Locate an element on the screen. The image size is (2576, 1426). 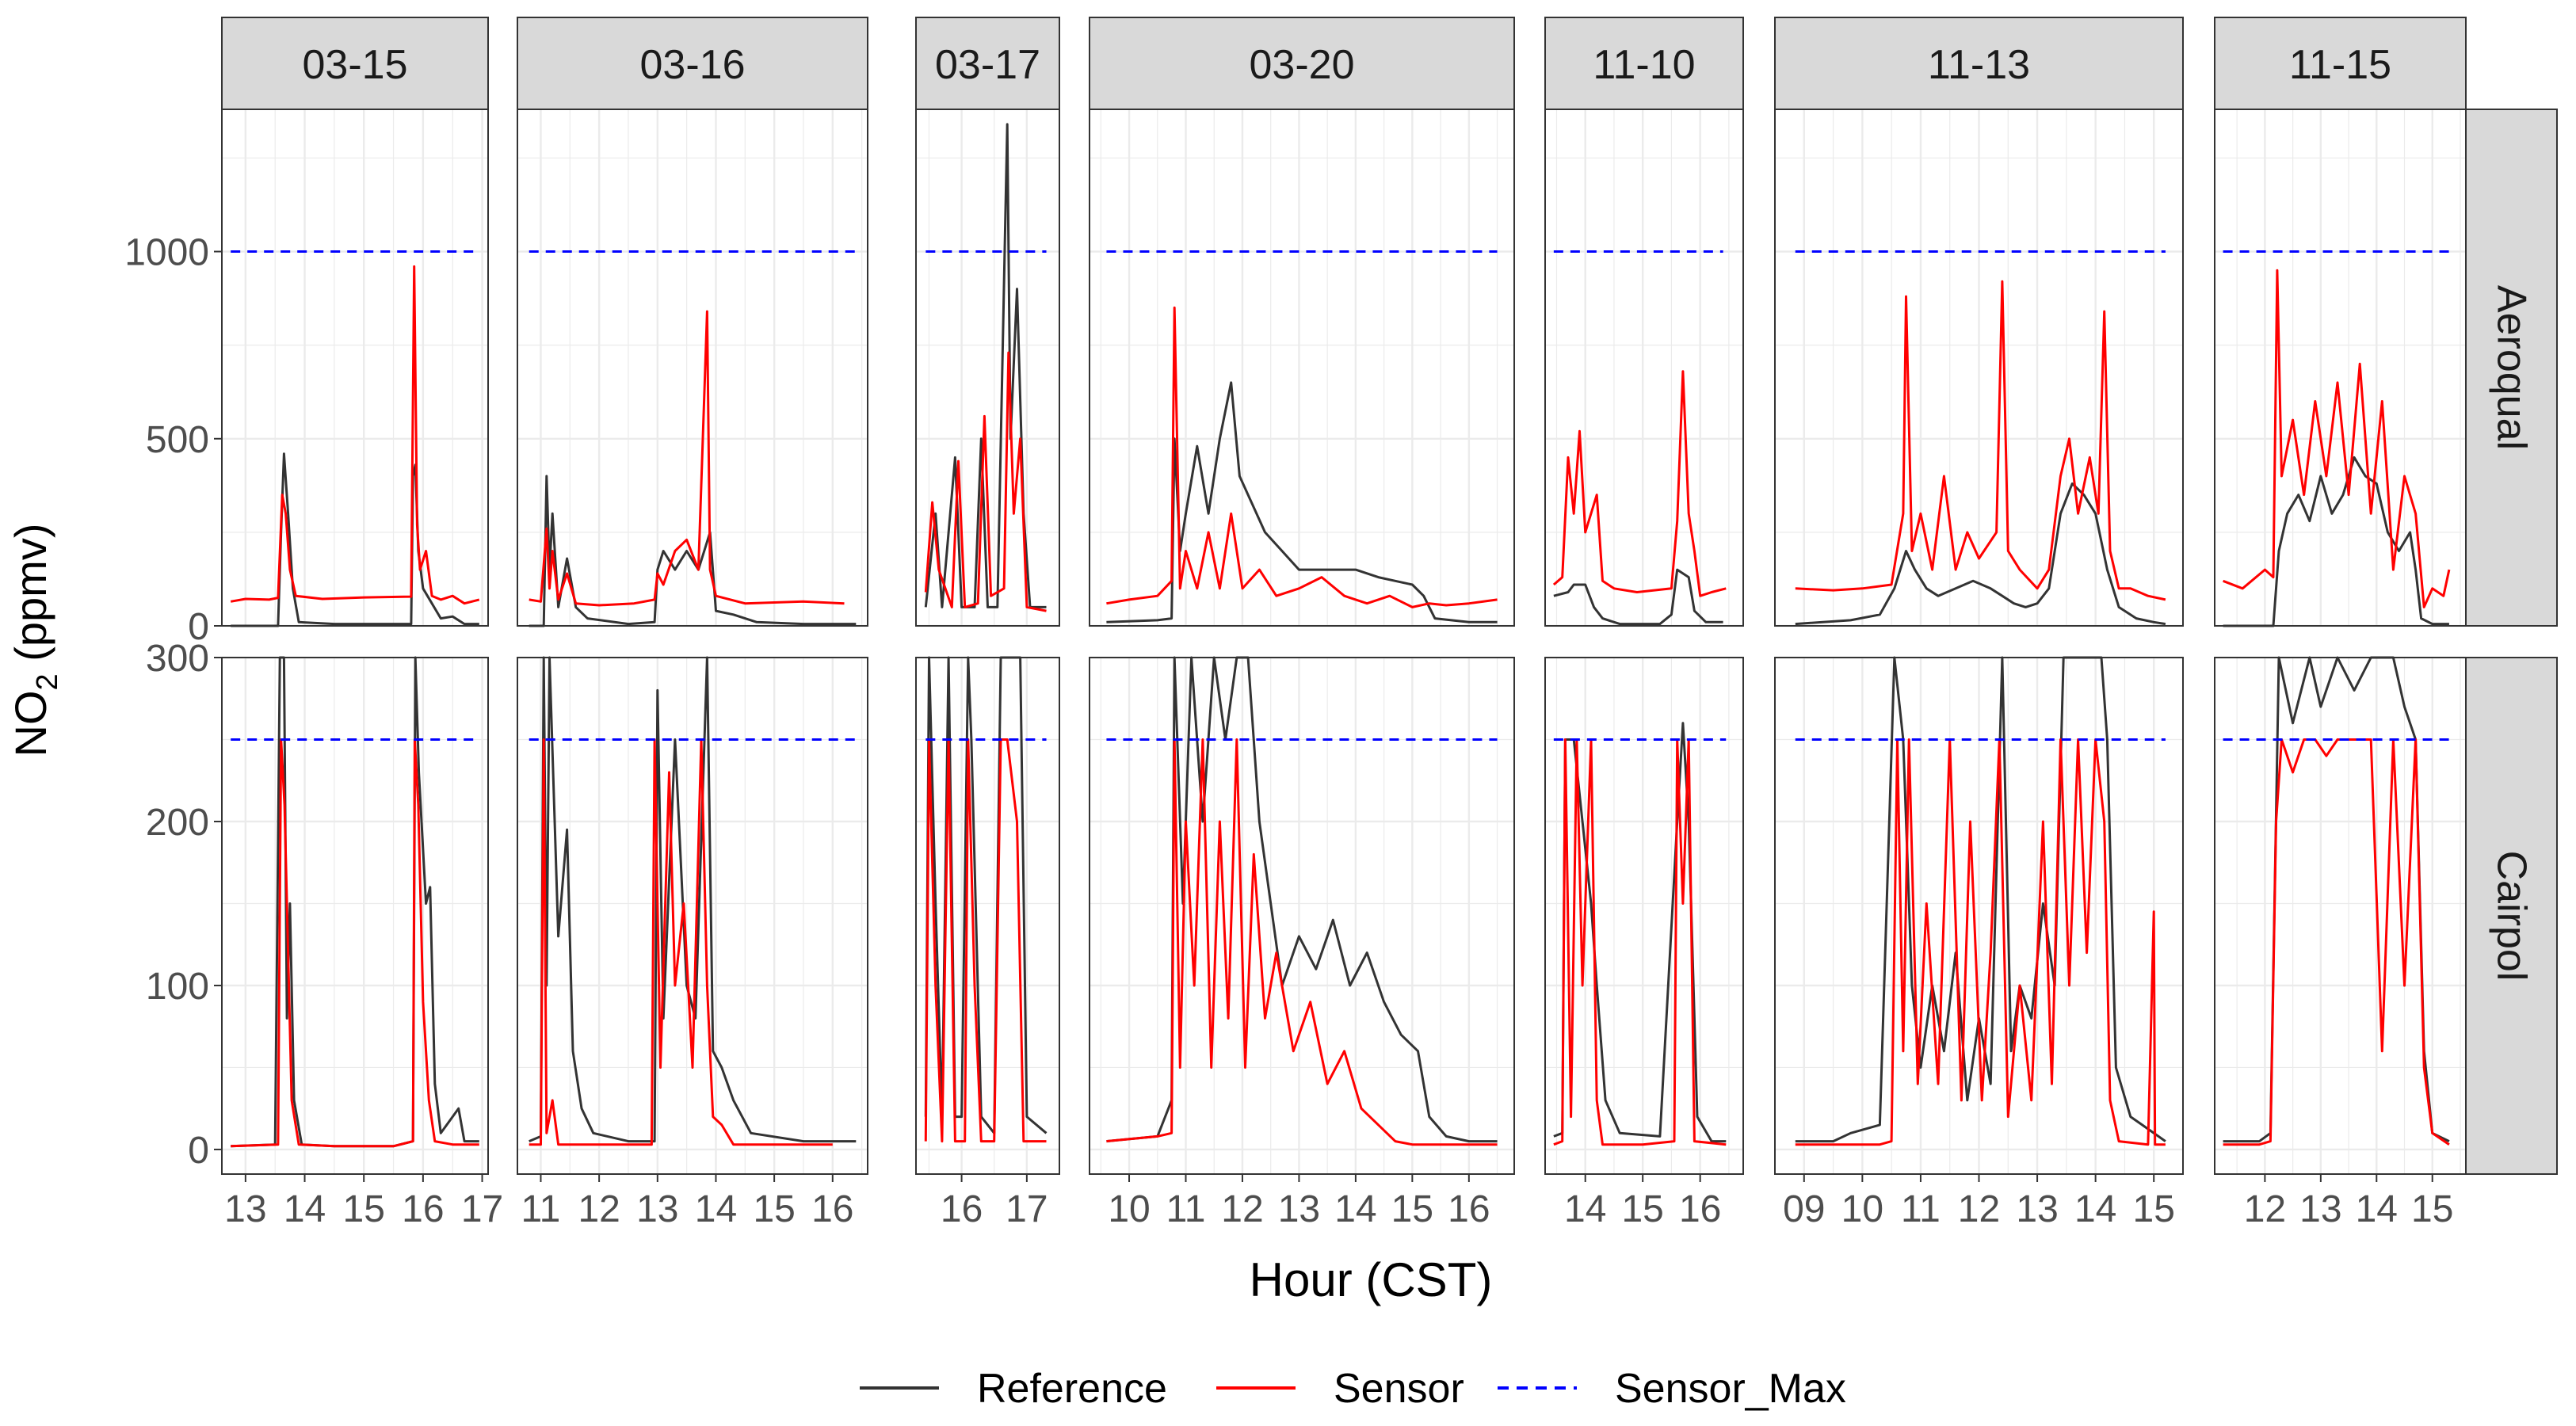
panel-03-17-Cairpol is located at coordinates (987, 916).